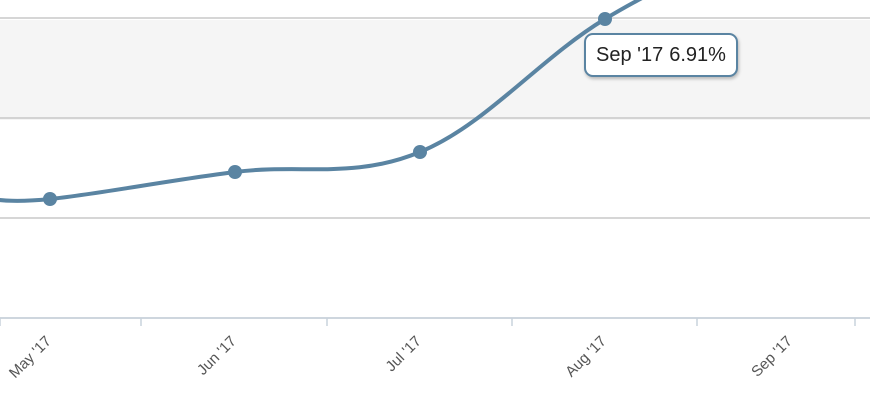 This screenshot has width=870, height=416. I want to click on x-tick-label: May '17, so click(30, 357).